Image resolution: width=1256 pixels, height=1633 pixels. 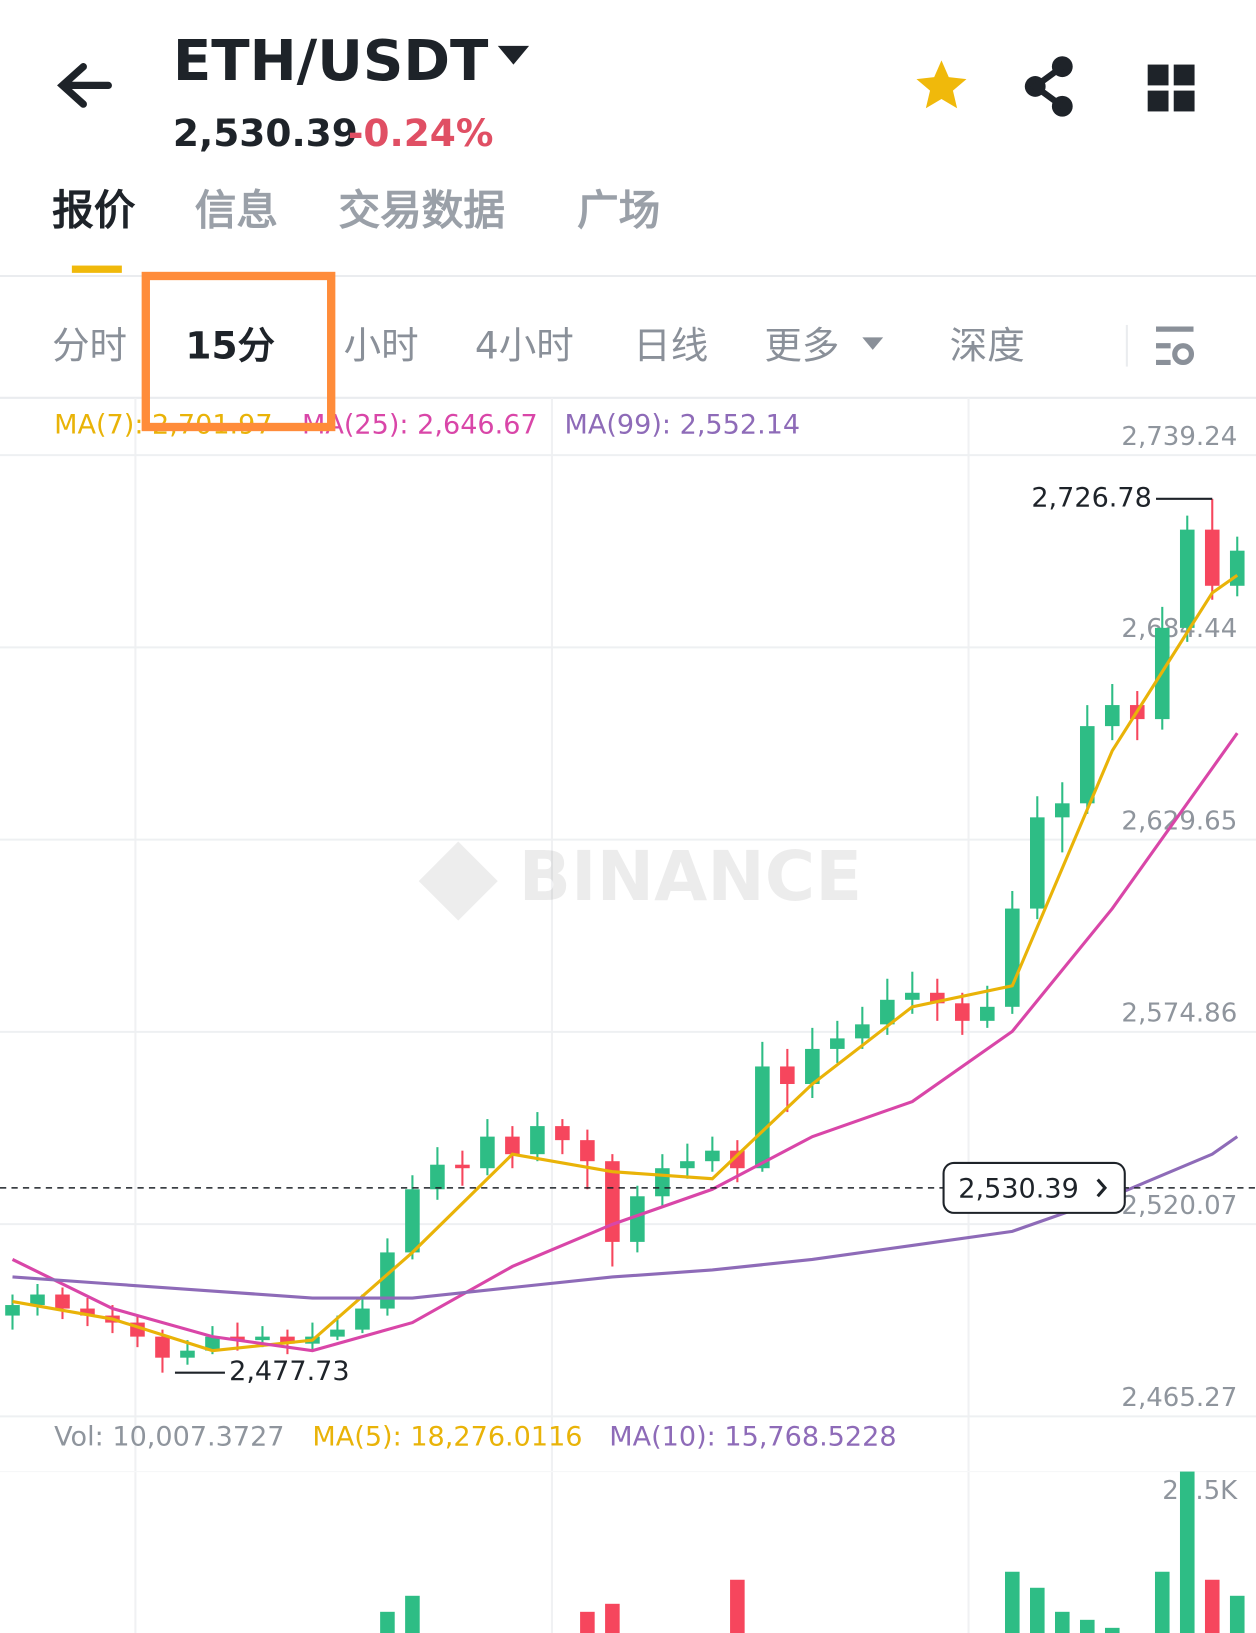 I want to click on interval: 深度, so click(x=987, y=345).